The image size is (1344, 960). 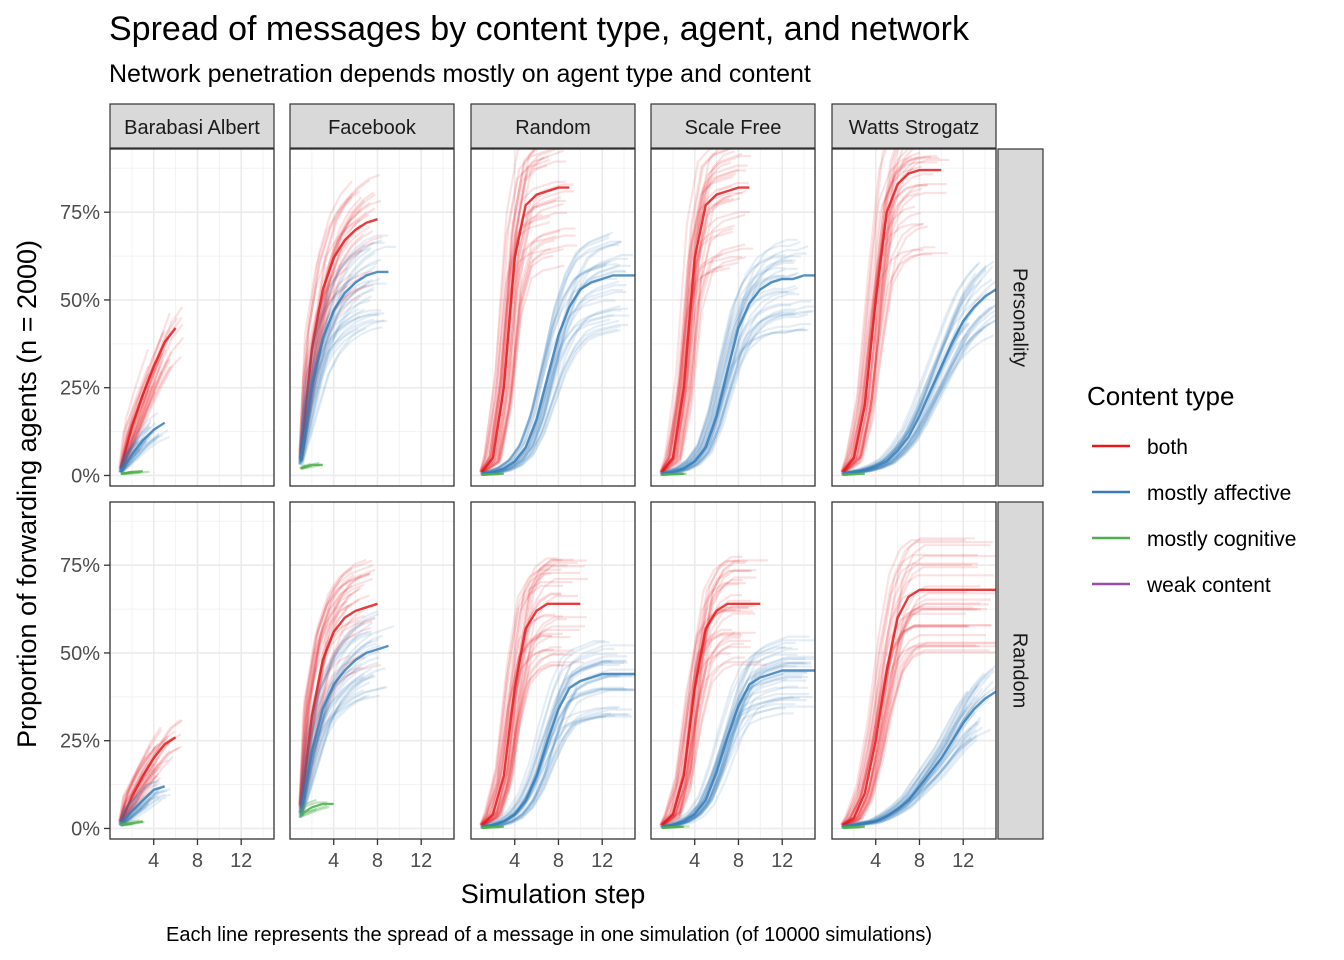 I want to click on series-line-both, so click(x=919, y=707).